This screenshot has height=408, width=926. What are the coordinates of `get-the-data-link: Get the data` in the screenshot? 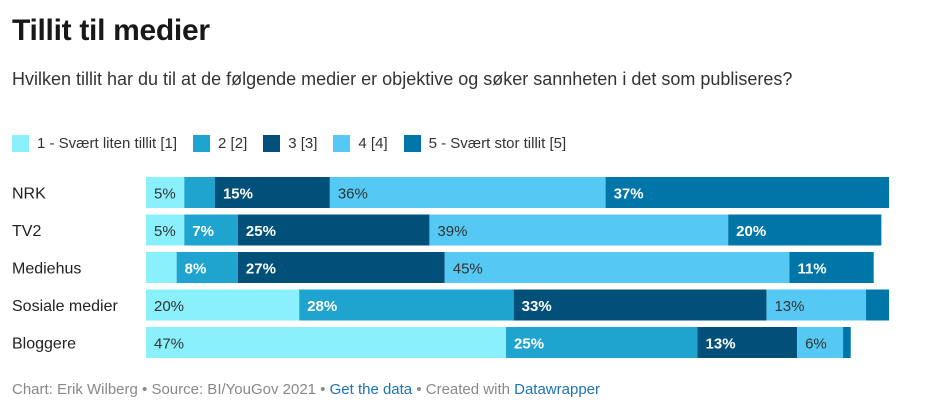 It's located at (371, 389).